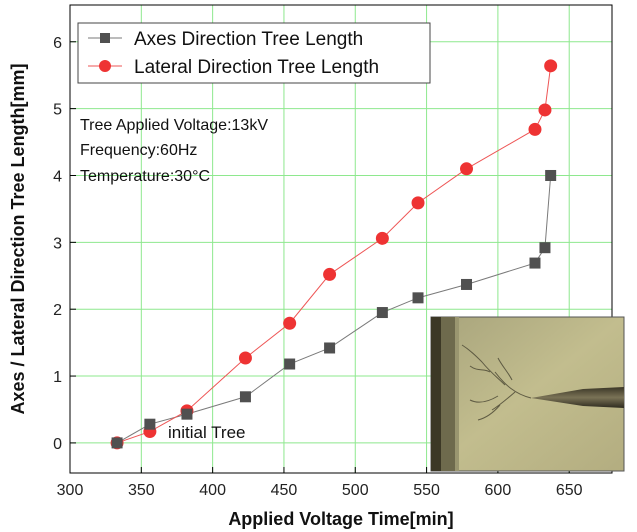 The width and height of the screenshot is (637, 532). I want to click on x-tick-label: 500, so click(355, 490).